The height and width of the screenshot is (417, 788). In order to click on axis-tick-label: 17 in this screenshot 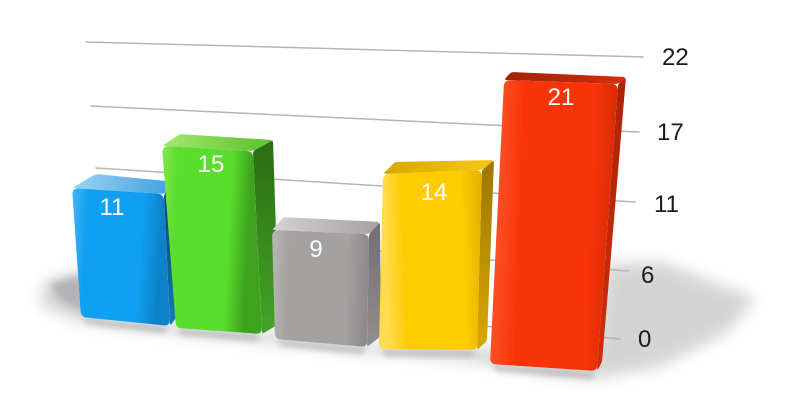, I will do `click(670, 132)`.